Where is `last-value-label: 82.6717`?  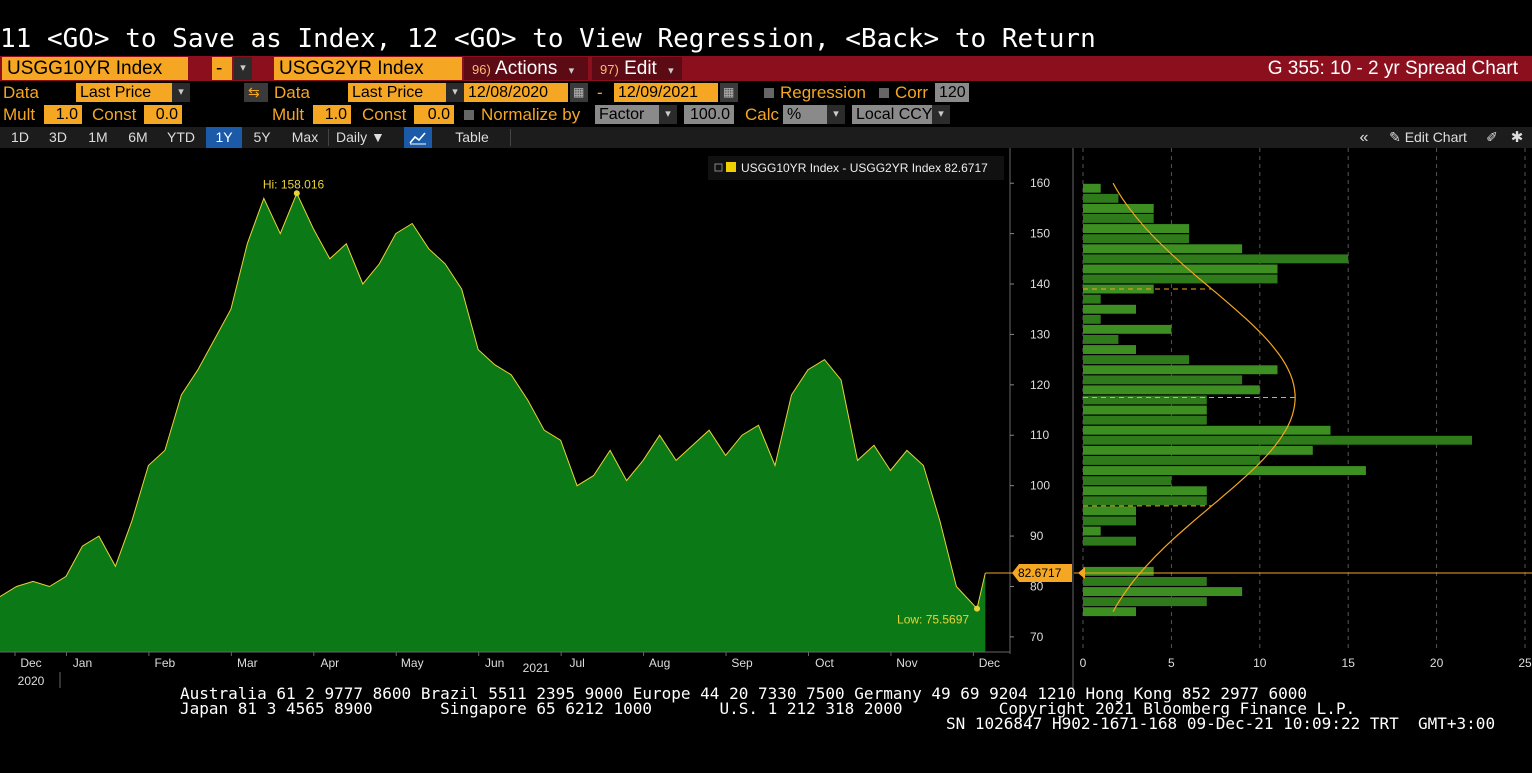
last-value-label: 82.6717 is located at coordinates (1040, 573).